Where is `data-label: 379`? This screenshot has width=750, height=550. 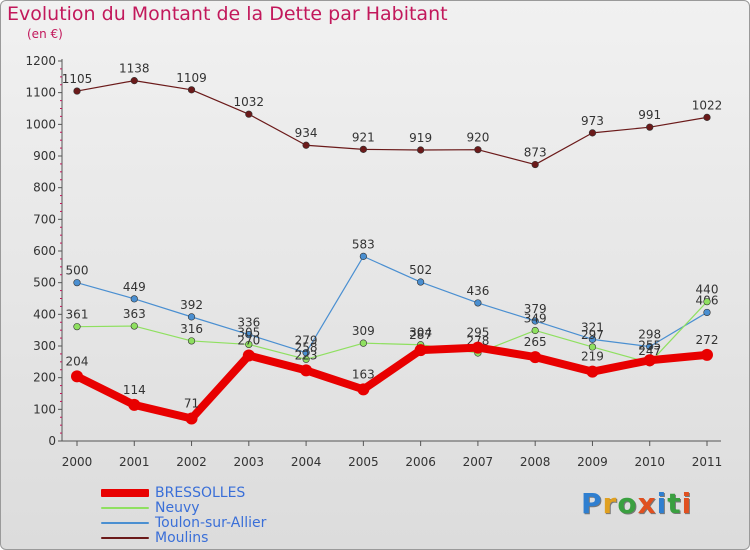
data-label: 379 is located at coordinates (535, 309).